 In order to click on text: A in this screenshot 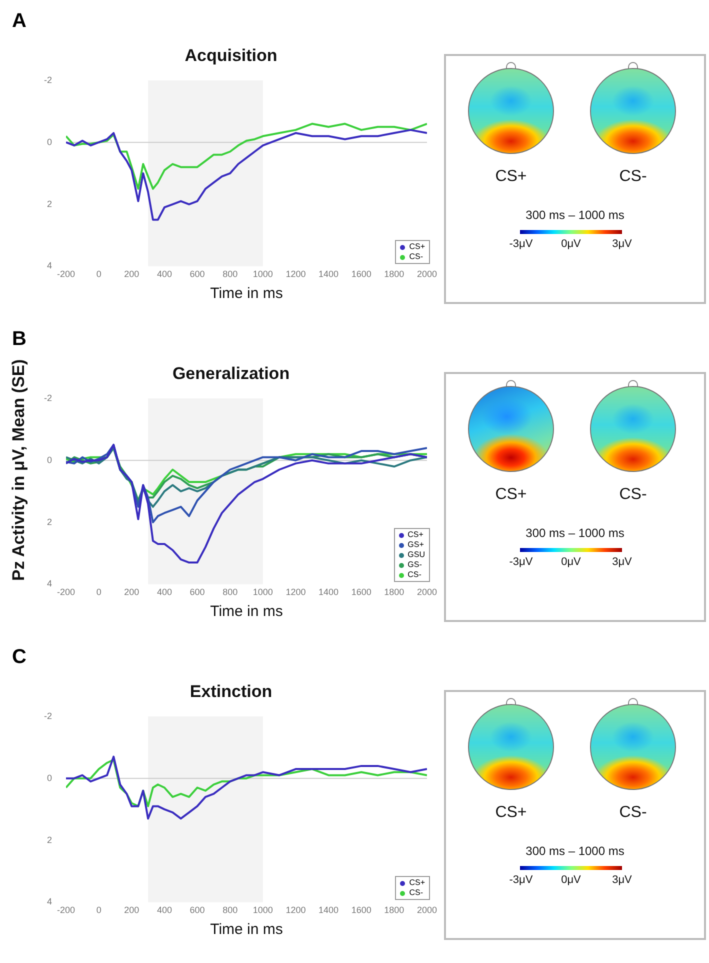, I will do `click(19, 21)`.